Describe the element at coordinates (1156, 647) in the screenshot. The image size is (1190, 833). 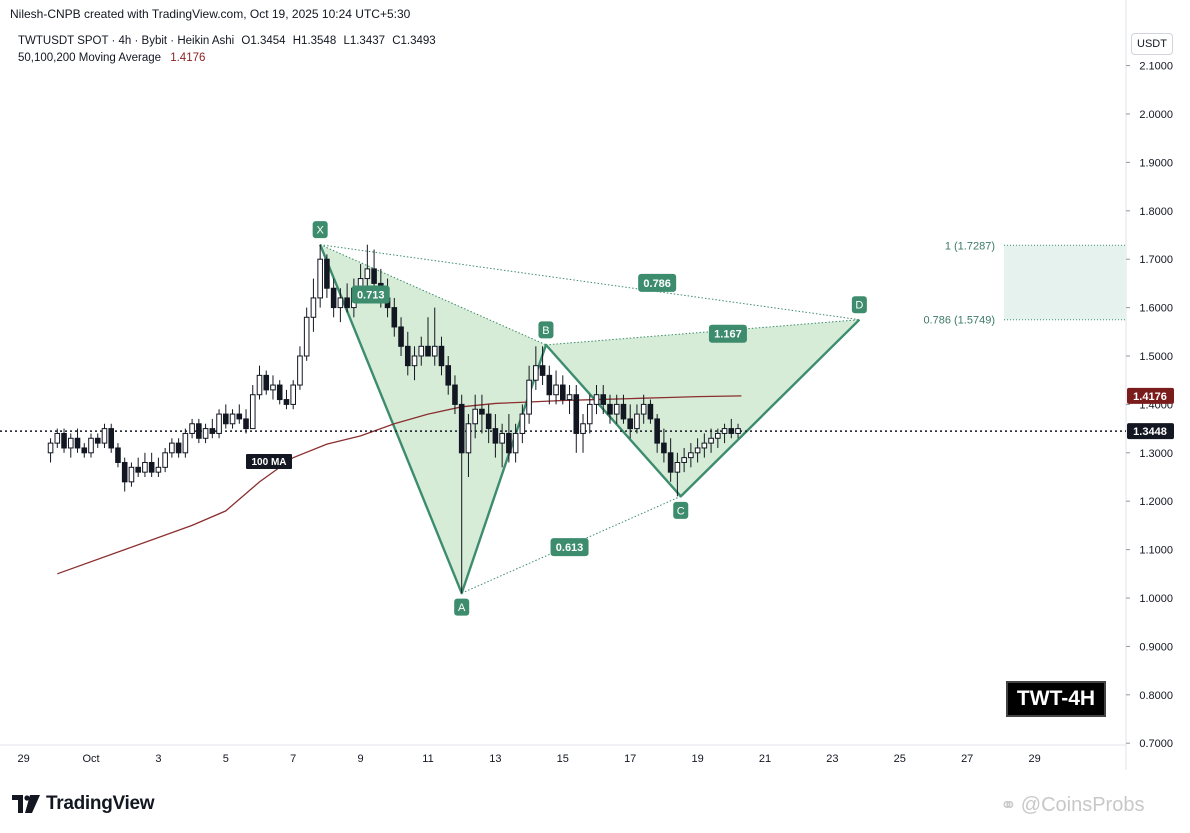
I see `y-tick-label: 0.9000` at that location.